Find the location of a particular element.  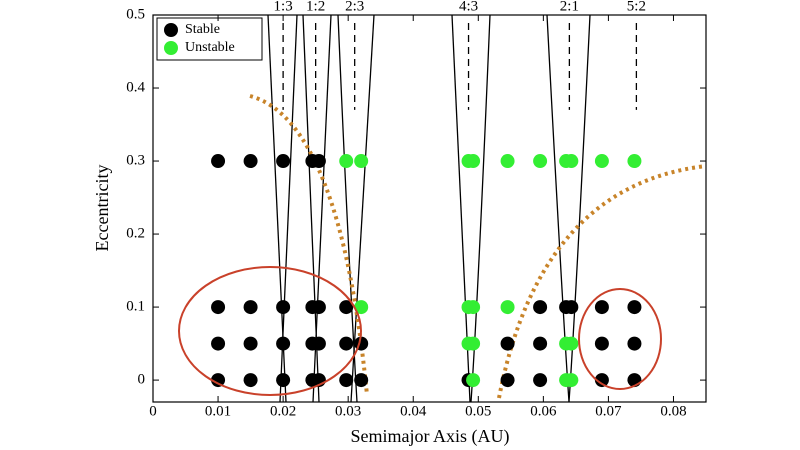

y-tick-label: 0.1 is located at coordinates (135, 307).